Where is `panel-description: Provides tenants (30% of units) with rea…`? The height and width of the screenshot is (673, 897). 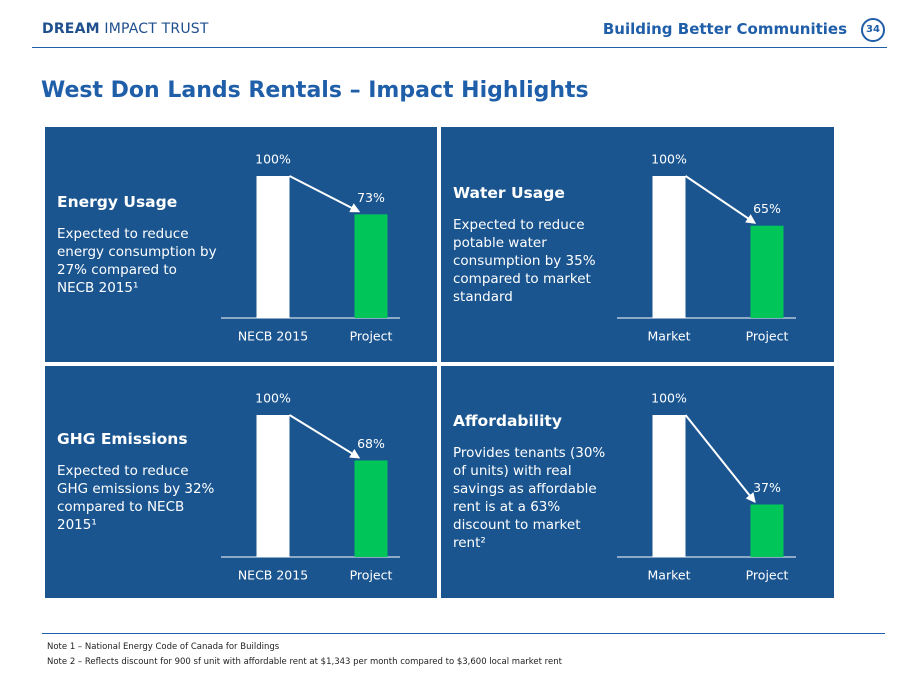 panel-description: Provides tenants (30% of units) with rea… is located at coordinates (529, 498).